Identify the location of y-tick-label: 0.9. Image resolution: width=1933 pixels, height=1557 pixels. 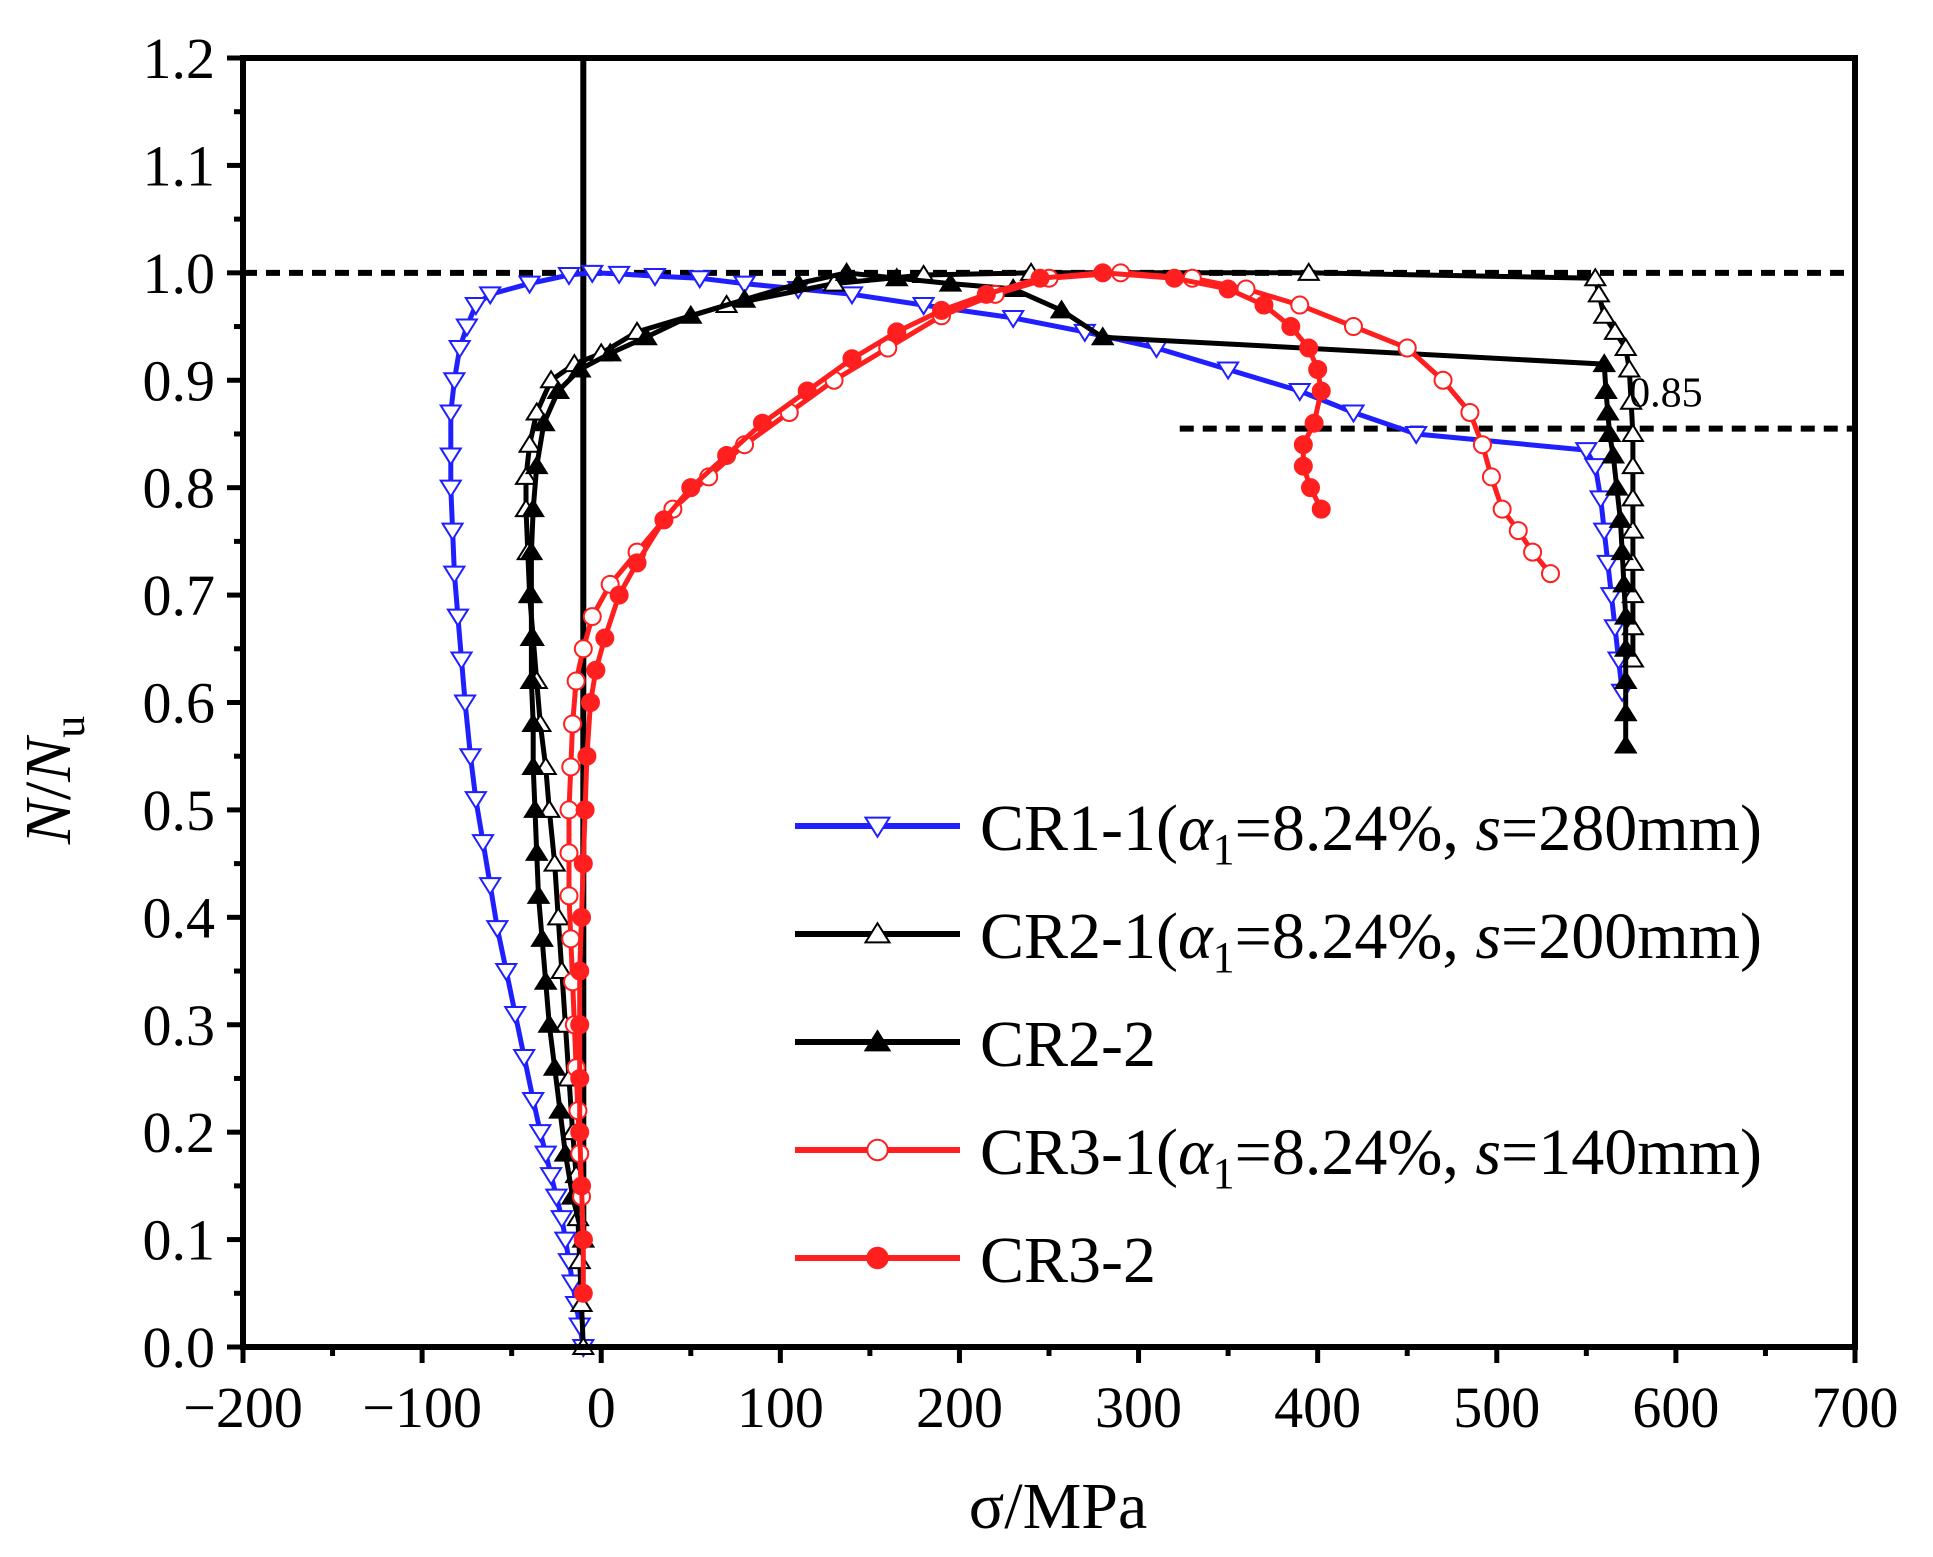
(179, 380).